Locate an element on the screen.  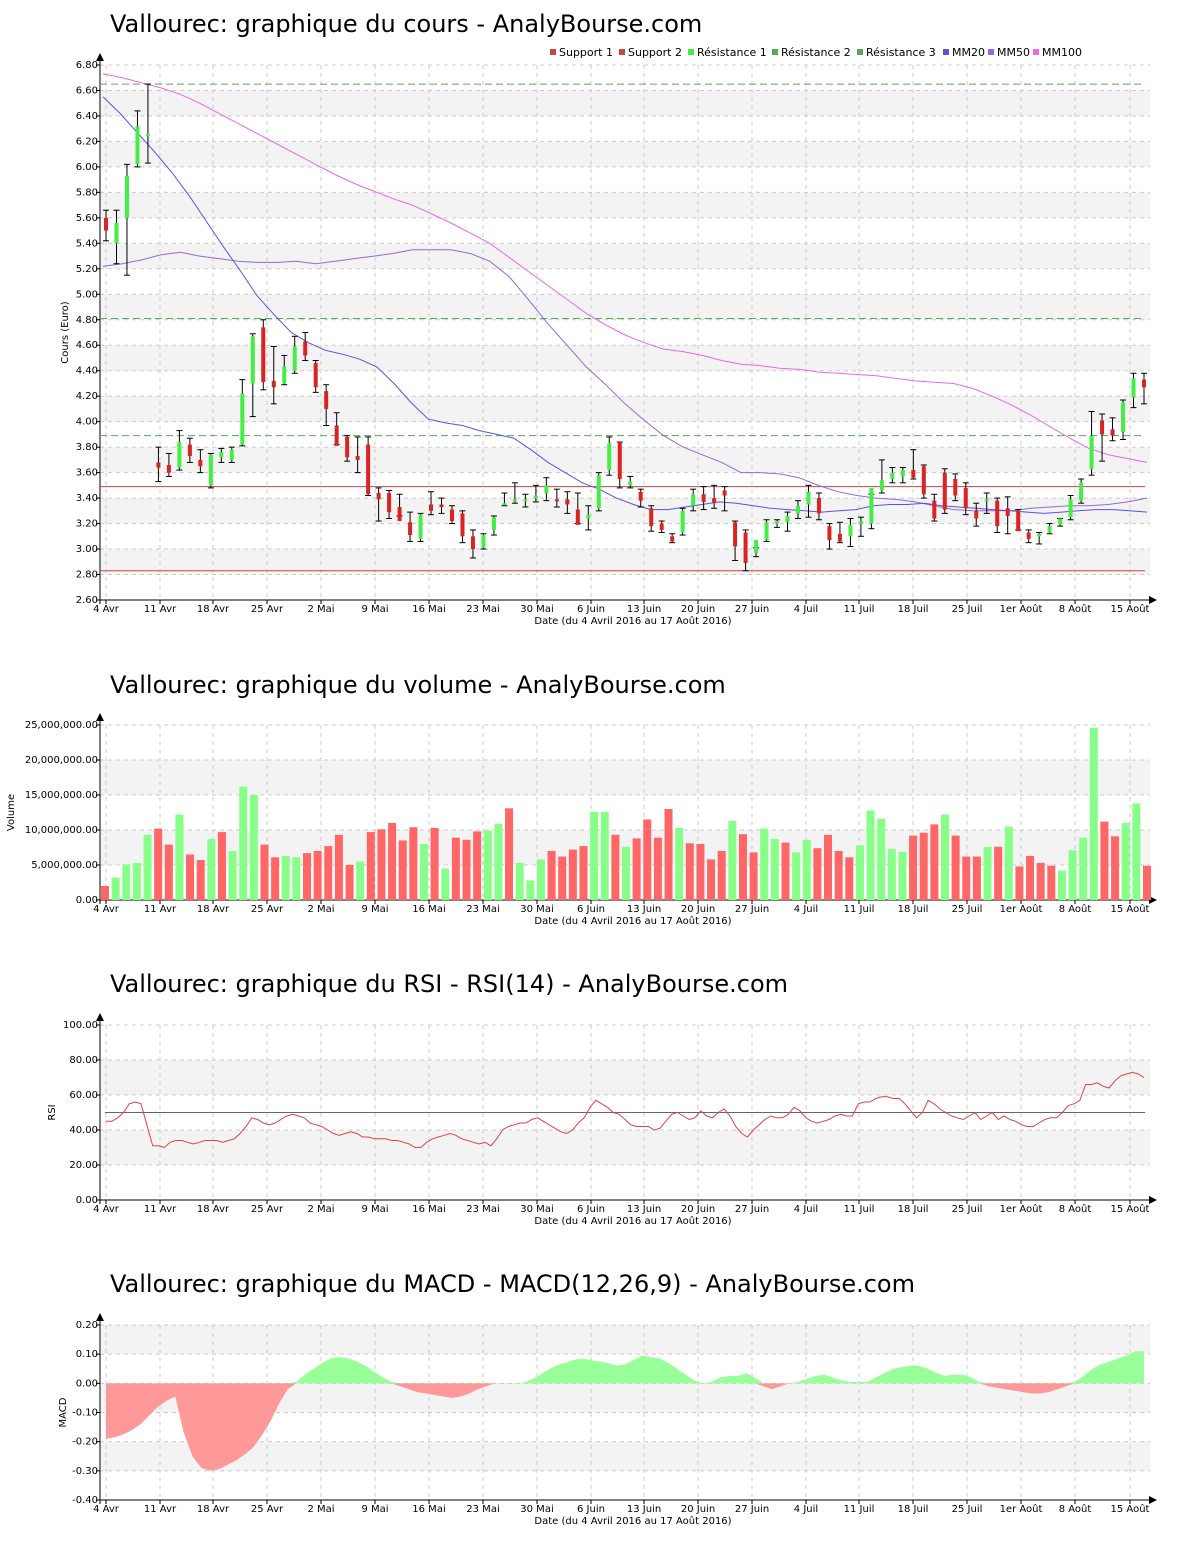
volume-ytick-label: 20,000,000.00 is located at coordinates (61, 760).